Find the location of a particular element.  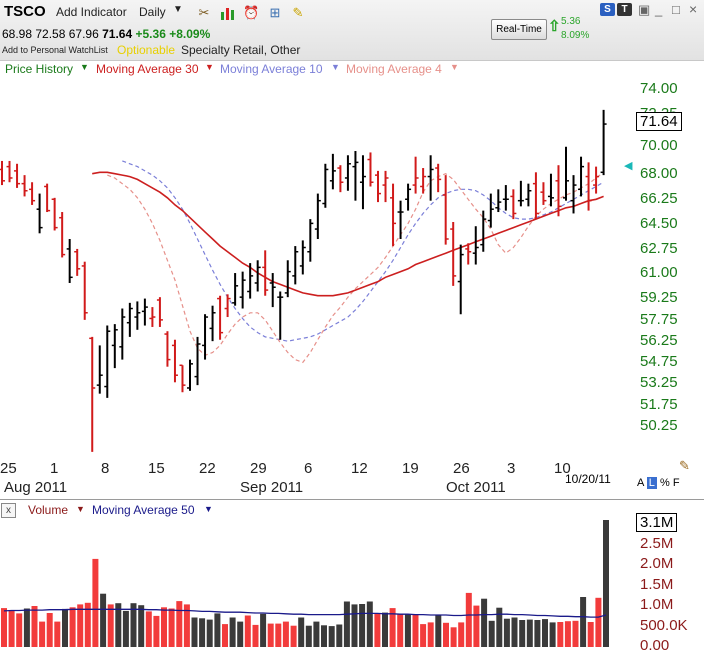

alarm-icon: ⏰ is located at coordinates (251, 12).